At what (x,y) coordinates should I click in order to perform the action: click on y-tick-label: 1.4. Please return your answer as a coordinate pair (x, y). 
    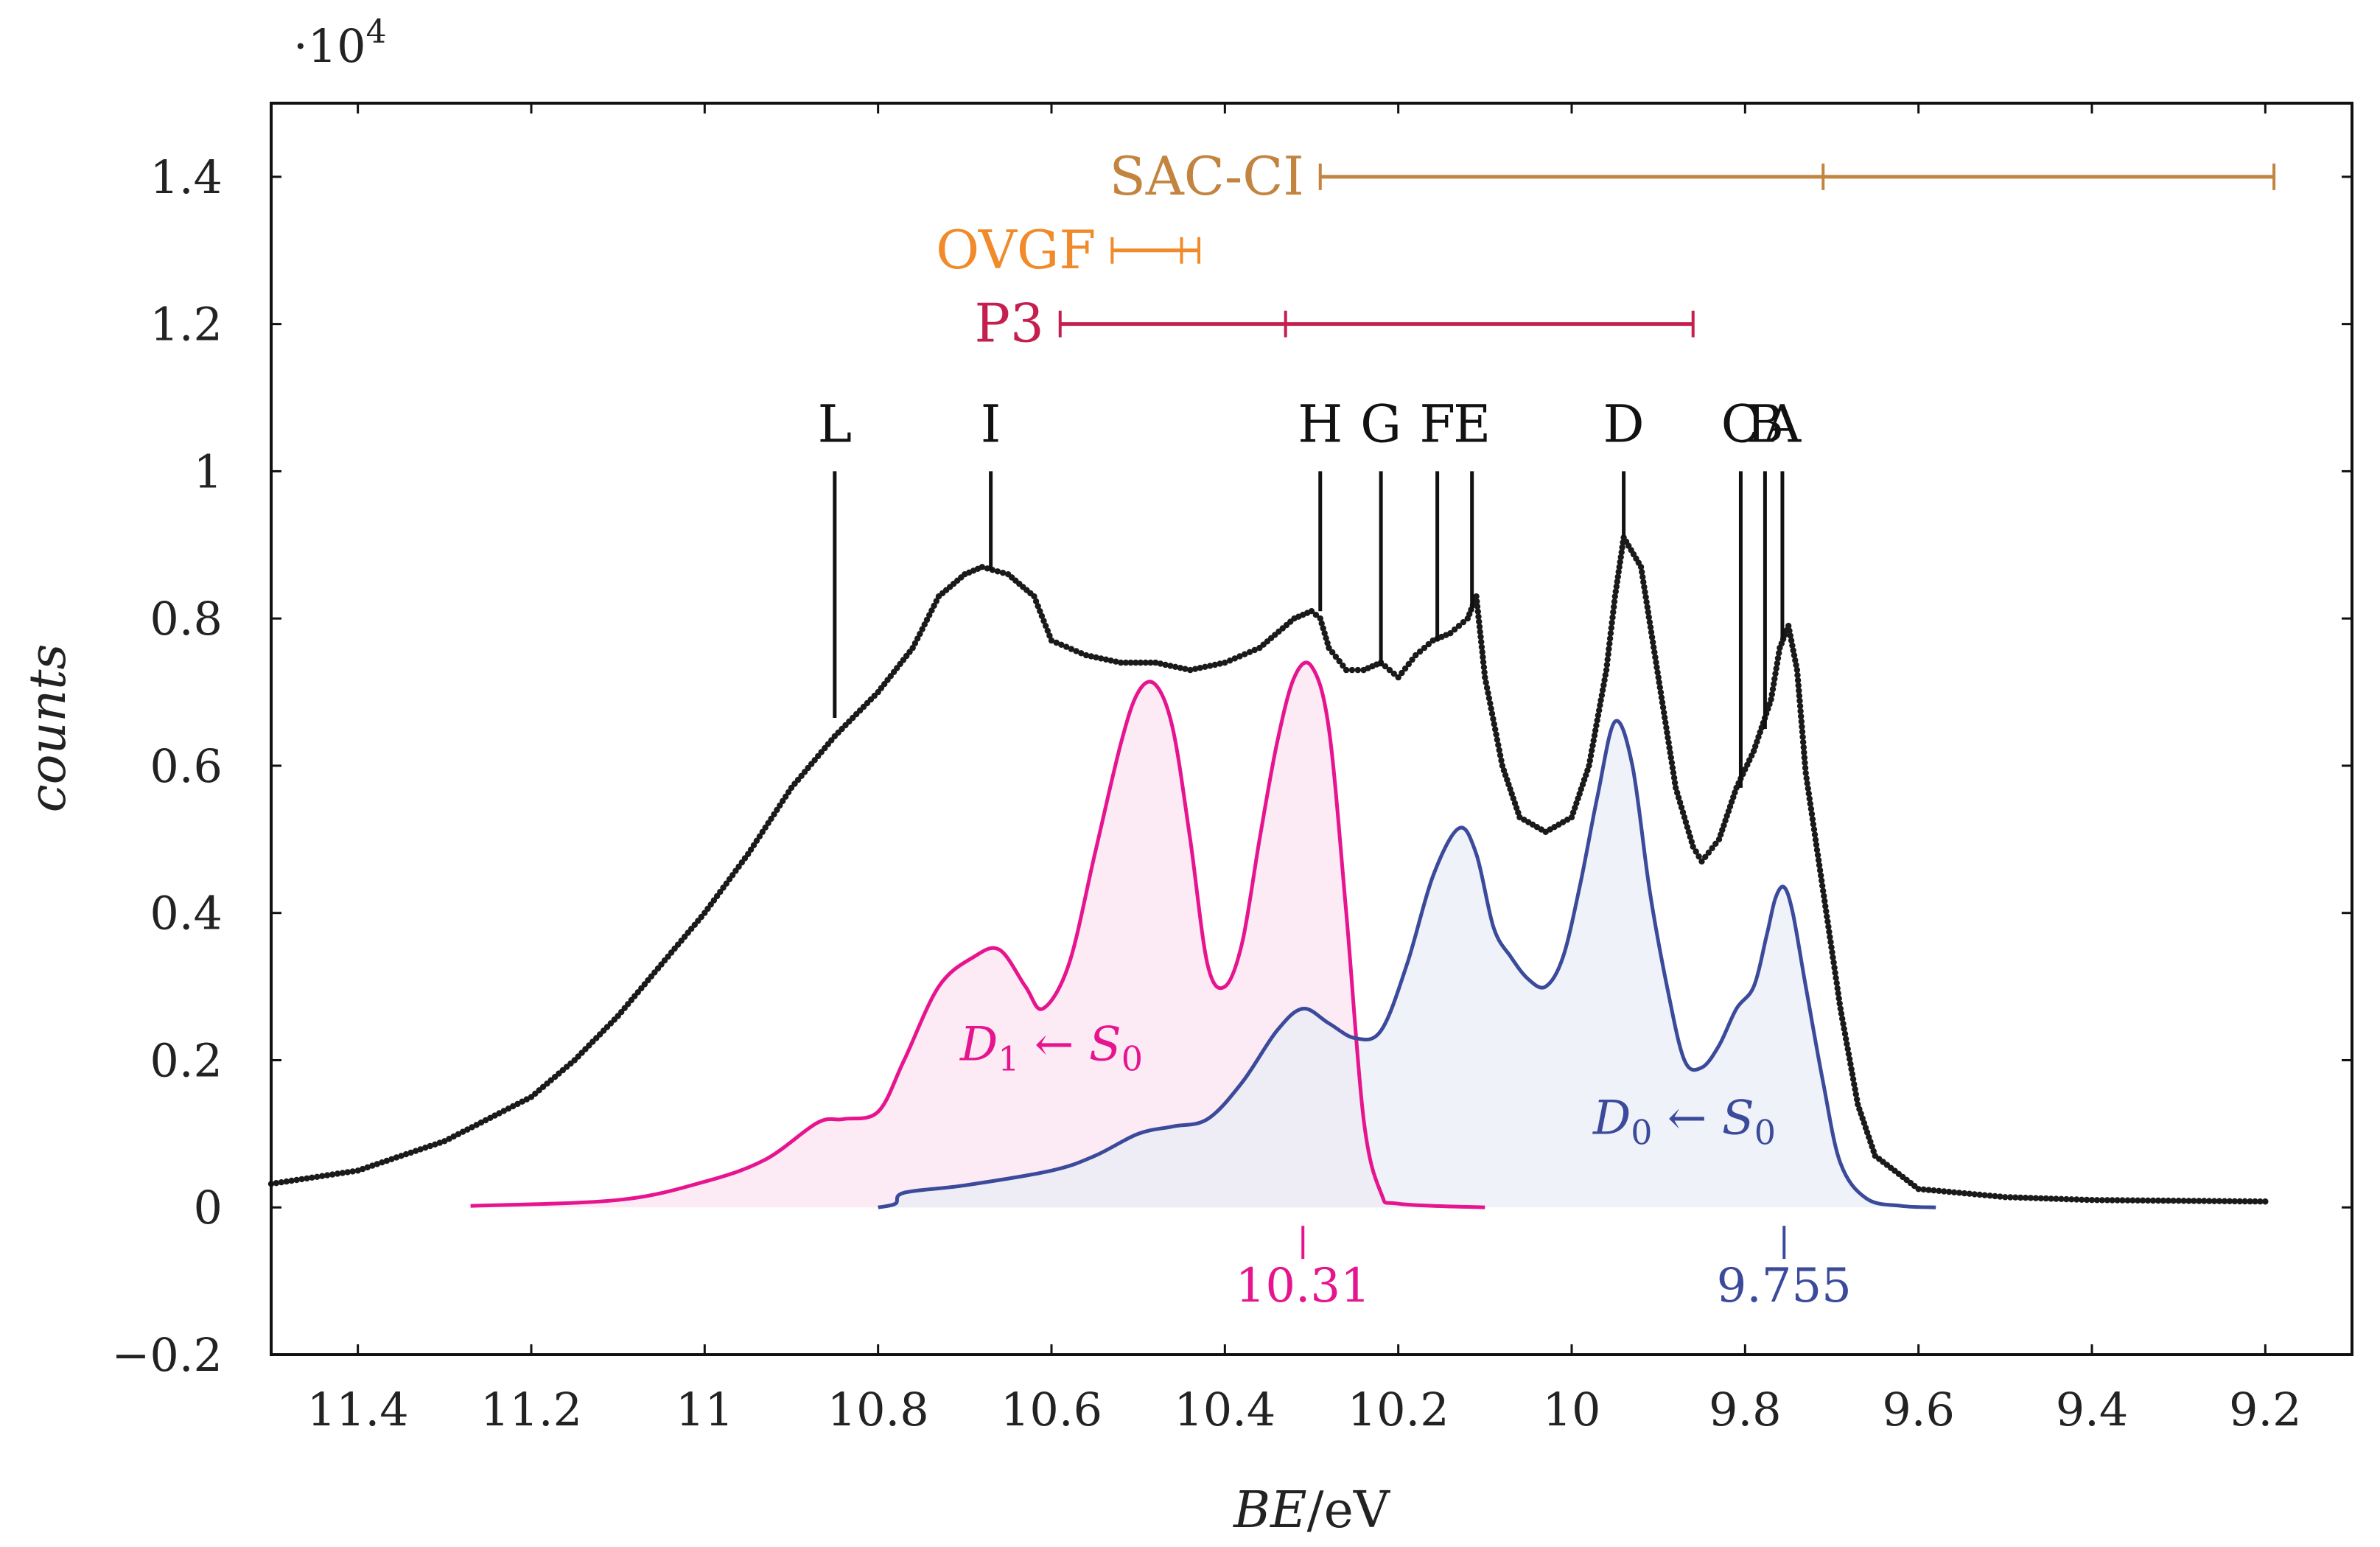
    Looking at the image, I should click on (186, 177).